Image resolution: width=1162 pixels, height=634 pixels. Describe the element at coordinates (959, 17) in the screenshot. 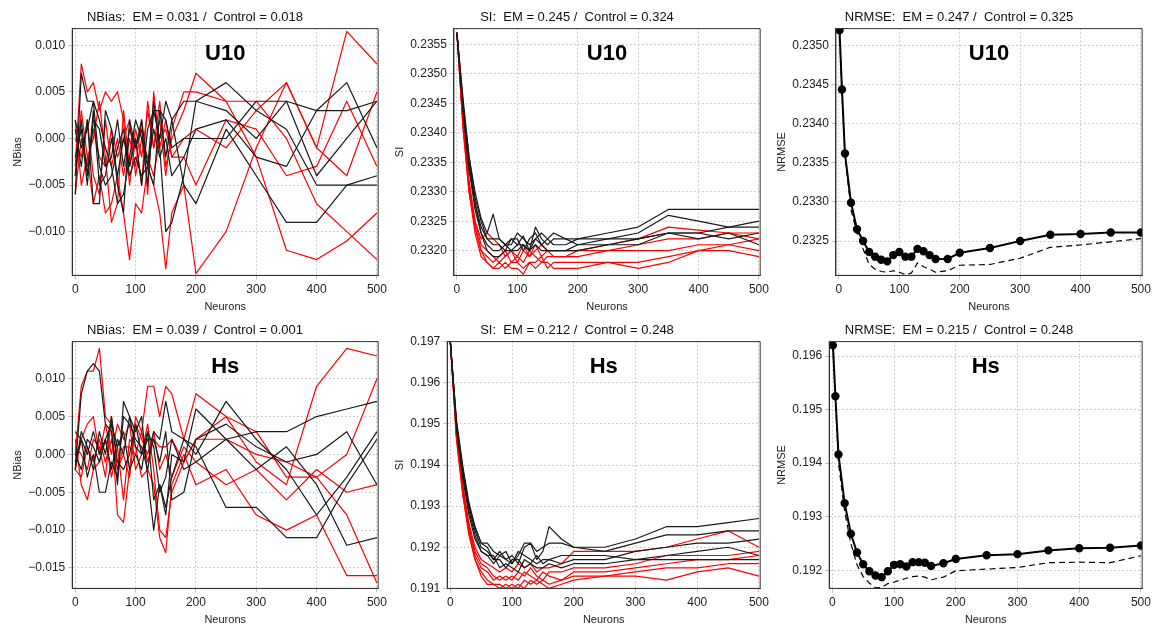

I see `chart-title: NRMSE: EM = 0.247 / Control = 0.325` at that location.